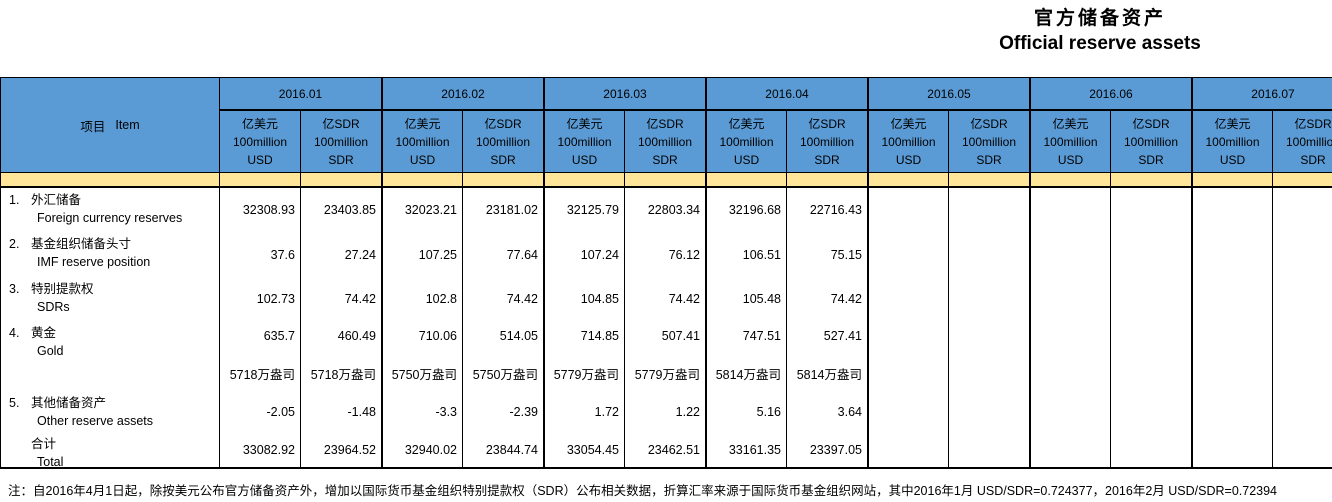 This screenshot has height=502, width=1332. Describe the element at coordinates (583, 210) in the screenshot. I see `value-cell-r1-c5: 32125.79` at that location.